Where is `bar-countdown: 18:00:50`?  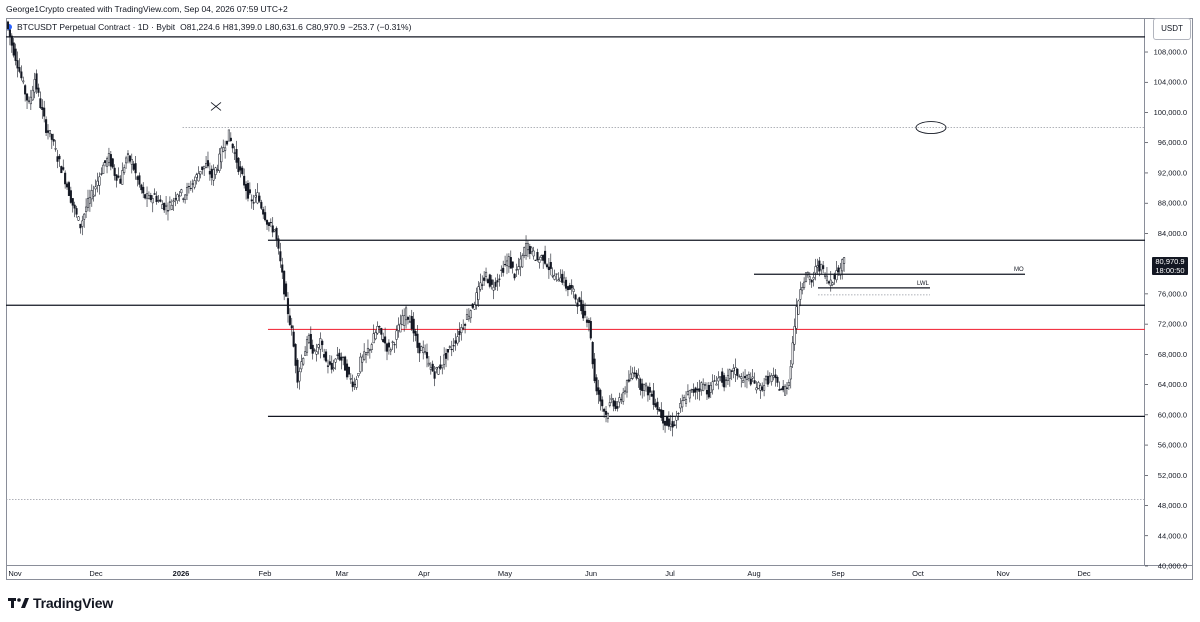 bar-countdown: 18:00:50 is located at coordinates (1170, 270).